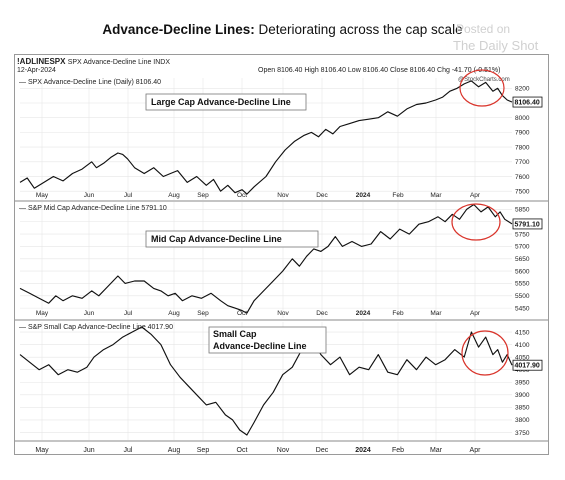 The height and width of the screenshot is (480, 565). I want to click on x-tick-label: May, so click(42, 450).